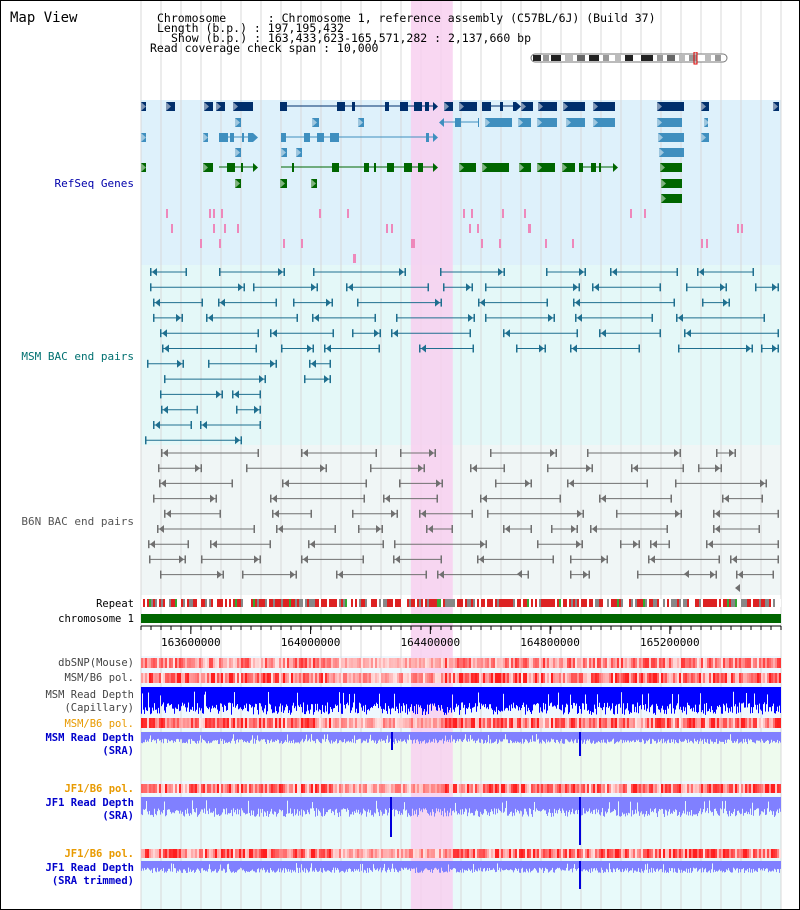 The height and width of the screenshot is (910, 800). What do you see at coordinates (115, 604) in the screenshot?
I see `repeat-track-label: Repeat` at bounding box center [115, 604].